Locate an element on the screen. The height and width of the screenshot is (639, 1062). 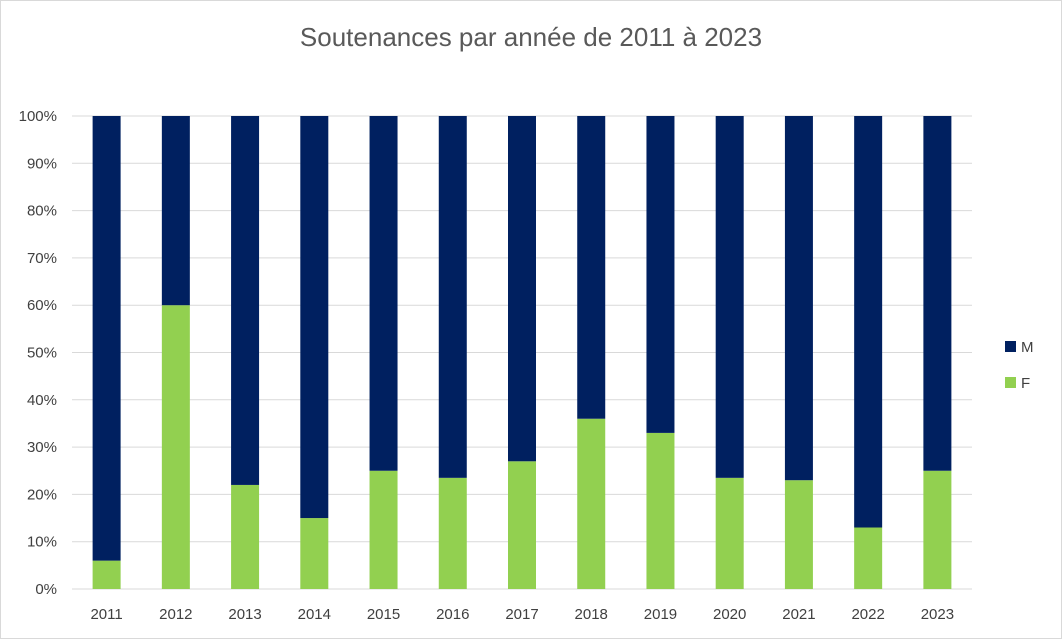
chart-title: Soutenances par année de 2011 à 2023 is located at coordinates (531, 37).